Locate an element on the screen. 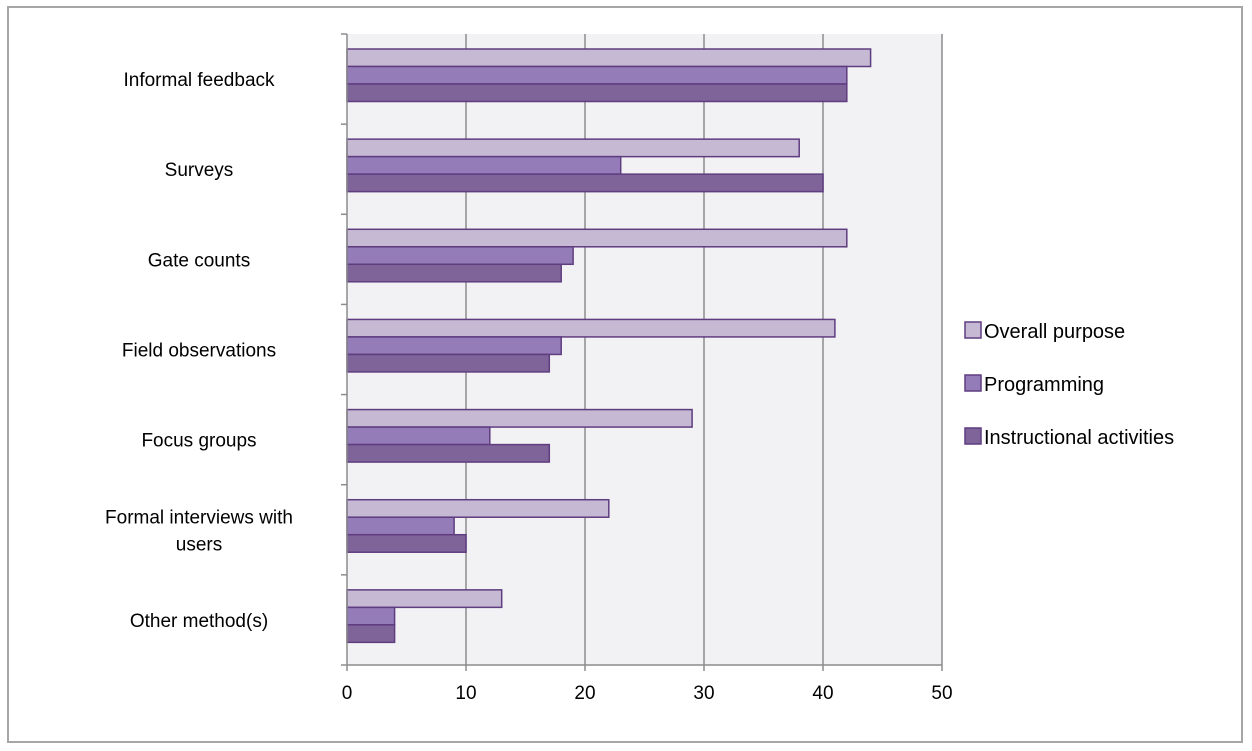 This screenshot has height=751, width=1252. category-label: Other method(s) is located at coordinates (199, 621).